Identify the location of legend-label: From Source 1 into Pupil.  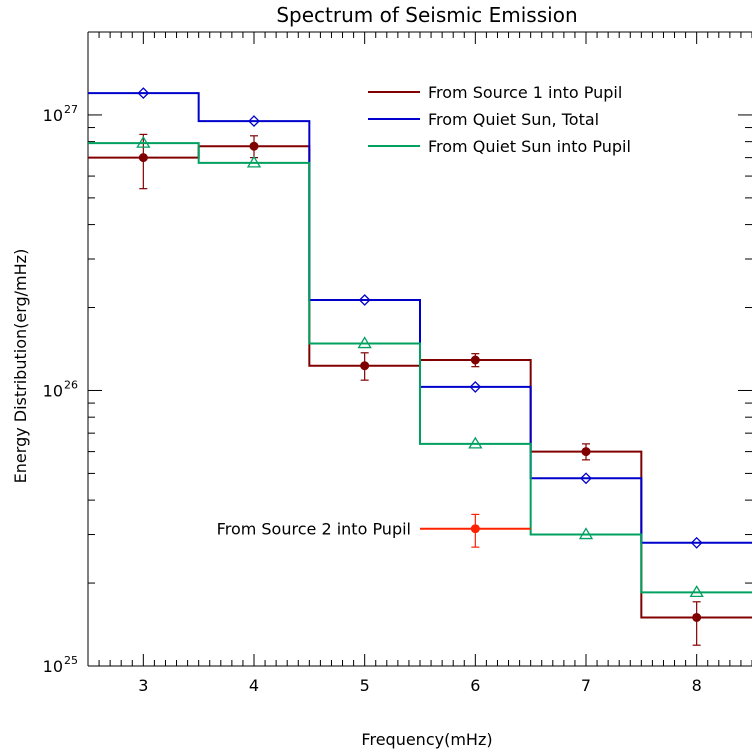
(525, 92).